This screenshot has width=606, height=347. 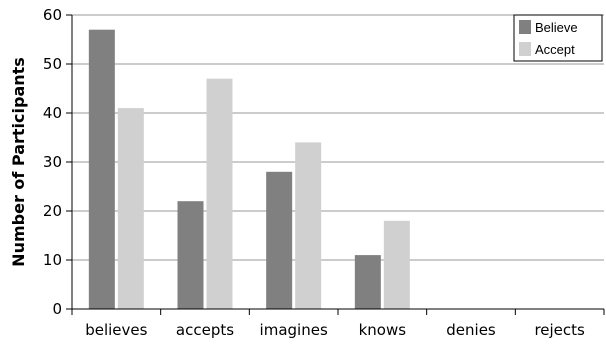 I want to click on x-tick-label: imagines, so click(x=294, y=330).